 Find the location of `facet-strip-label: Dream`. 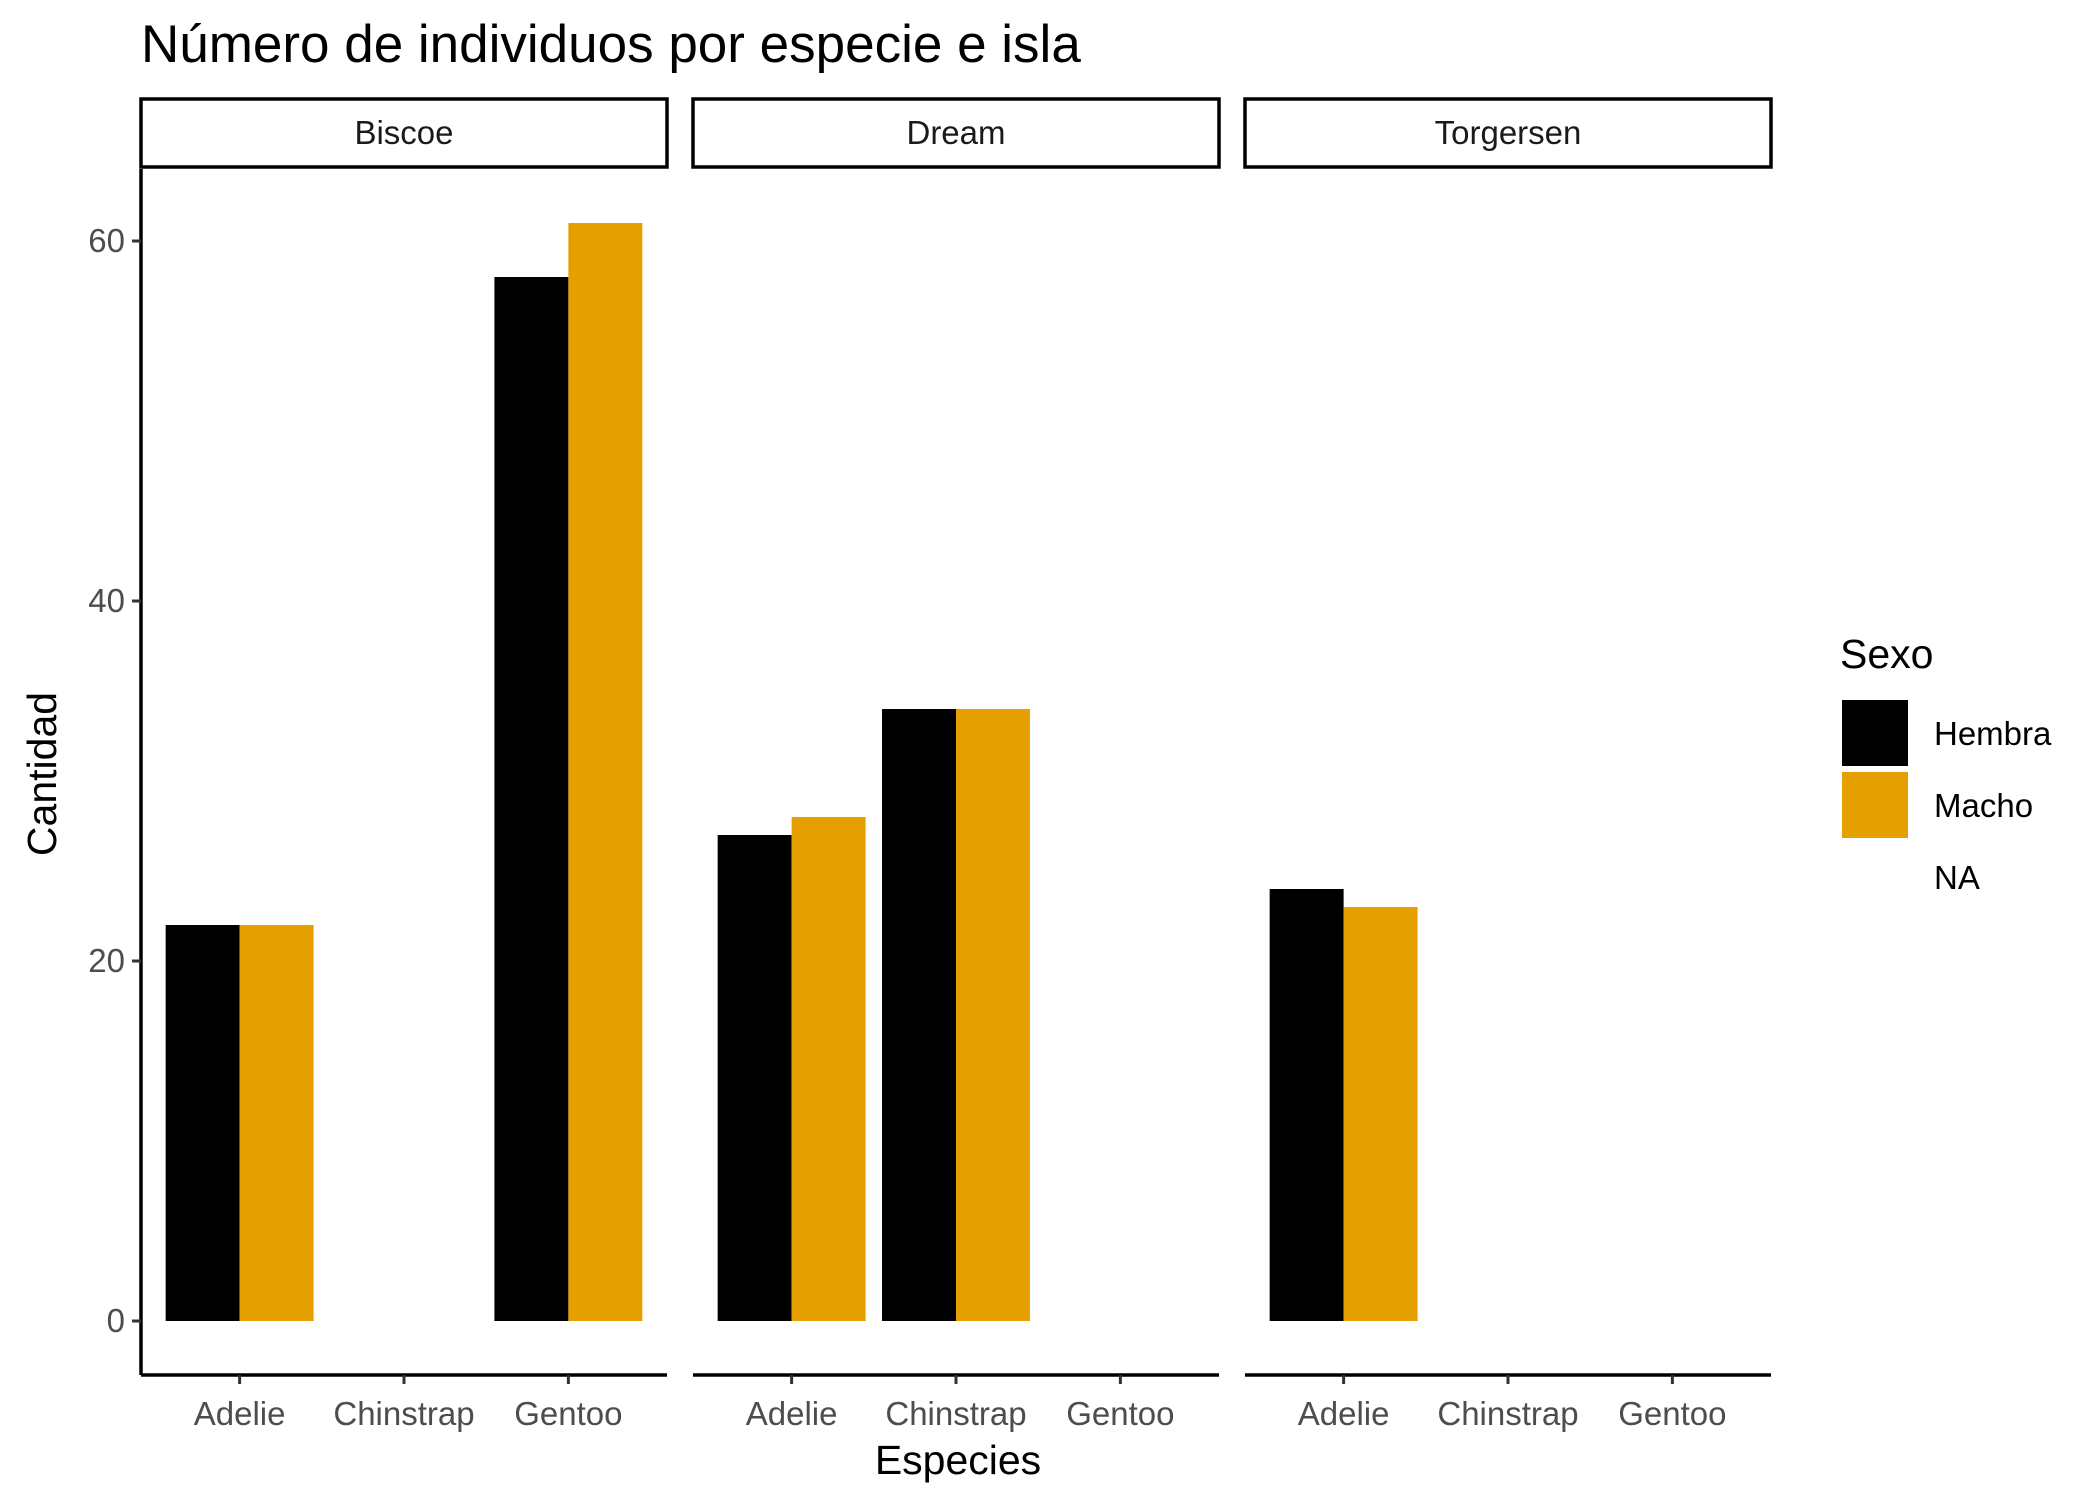

facet-strip-label: Dream is located at coordinates (955, 132).